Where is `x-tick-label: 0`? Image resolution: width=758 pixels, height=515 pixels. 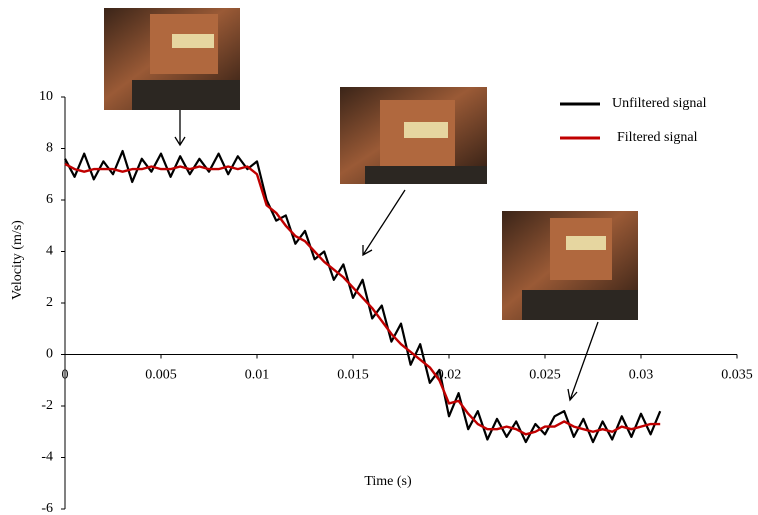
x-tick-label: 0 is located at coordinates (65, 375).